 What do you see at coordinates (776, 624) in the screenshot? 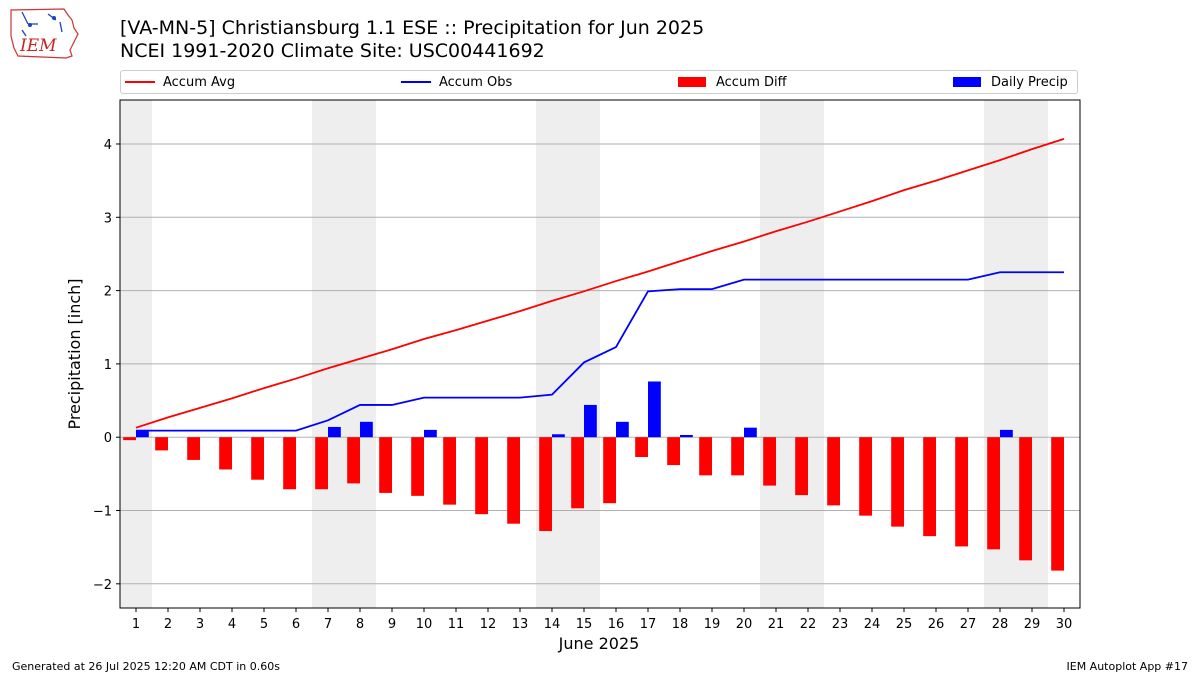
I see `x-tick-label: 21` at bounding box center [776, 624].